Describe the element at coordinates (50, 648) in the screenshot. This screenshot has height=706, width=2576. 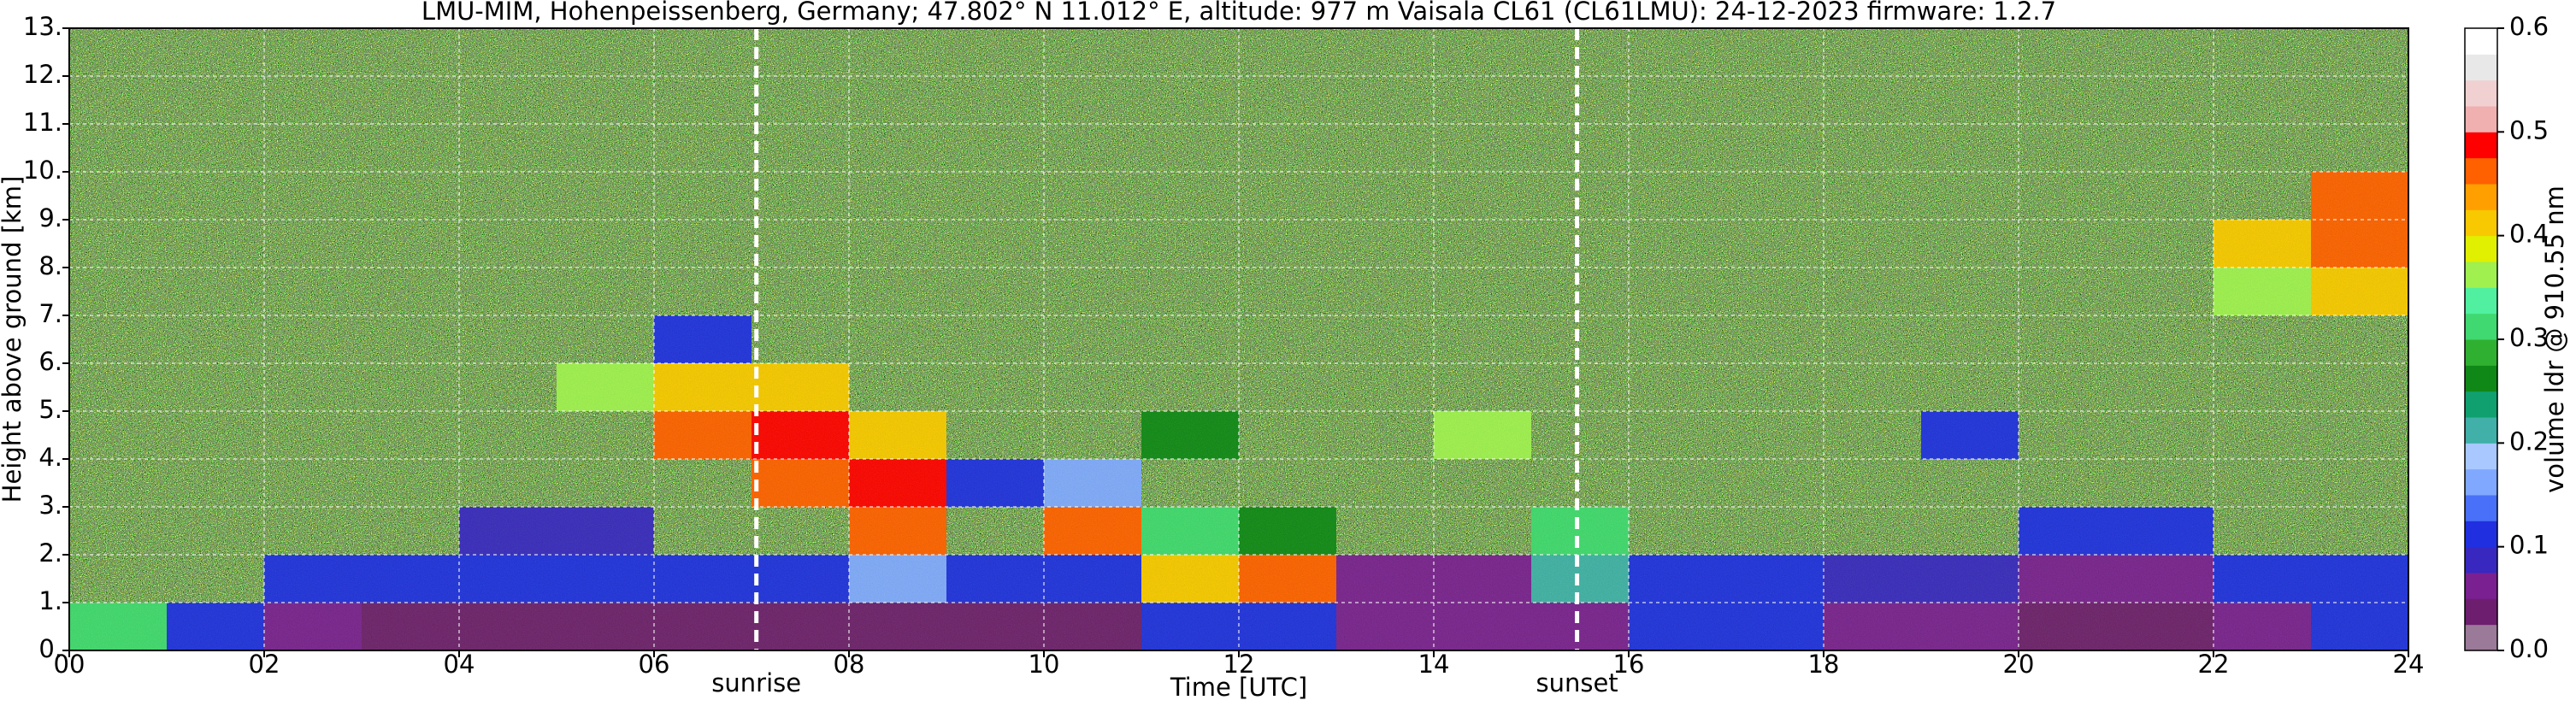
I see `y-tick-label: 0.` at that location.